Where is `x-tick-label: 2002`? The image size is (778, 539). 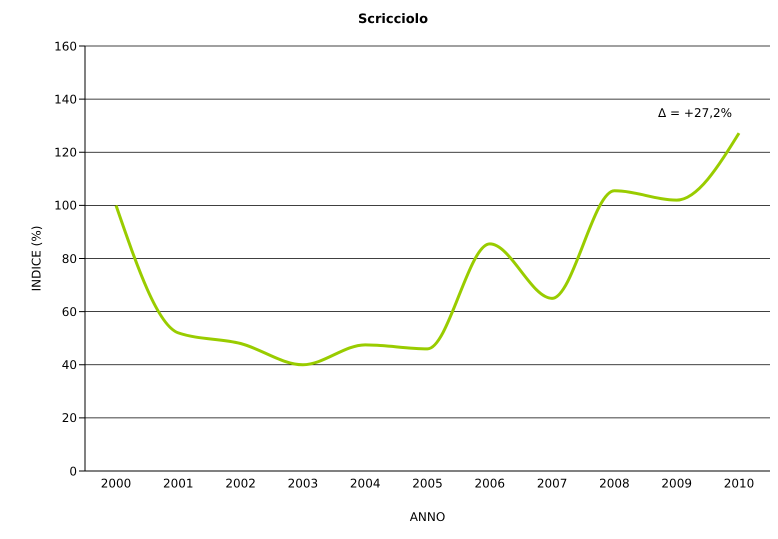 x-tick-label: 2002 is located at coordinates (240, 483).